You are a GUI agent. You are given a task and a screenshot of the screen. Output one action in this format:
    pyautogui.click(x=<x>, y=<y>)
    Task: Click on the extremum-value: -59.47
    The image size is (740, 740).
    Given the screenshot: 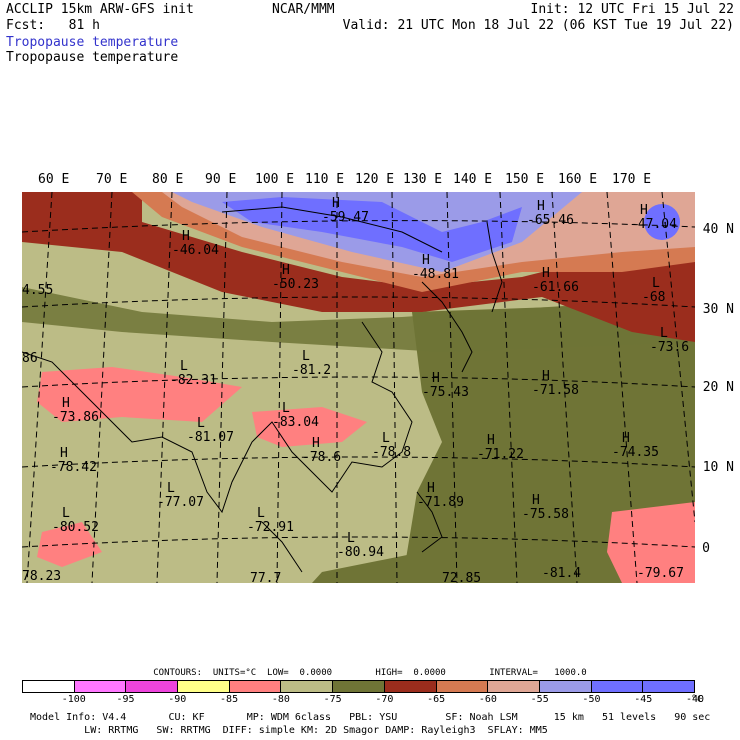 What is the action you would take?
    pyautogui.click(x=345, y=217)
    